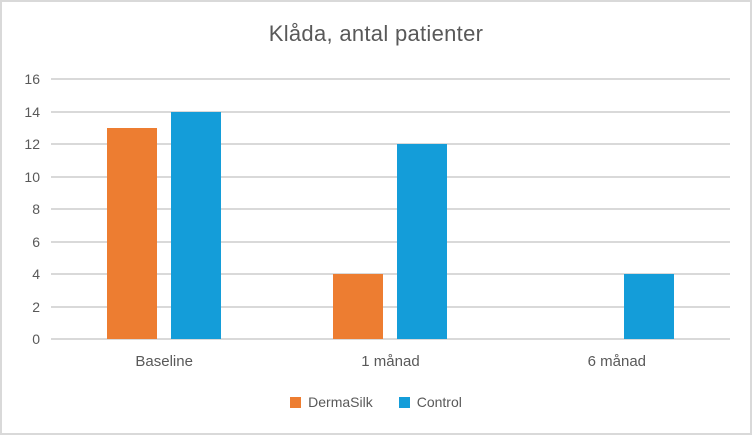 Image resolution: width=752 pixels, height=435 pixels. What do you see at coordinates (404, 402) in the screenshot?
I see `legend-swatch-control` at bounding box center [404, 402].